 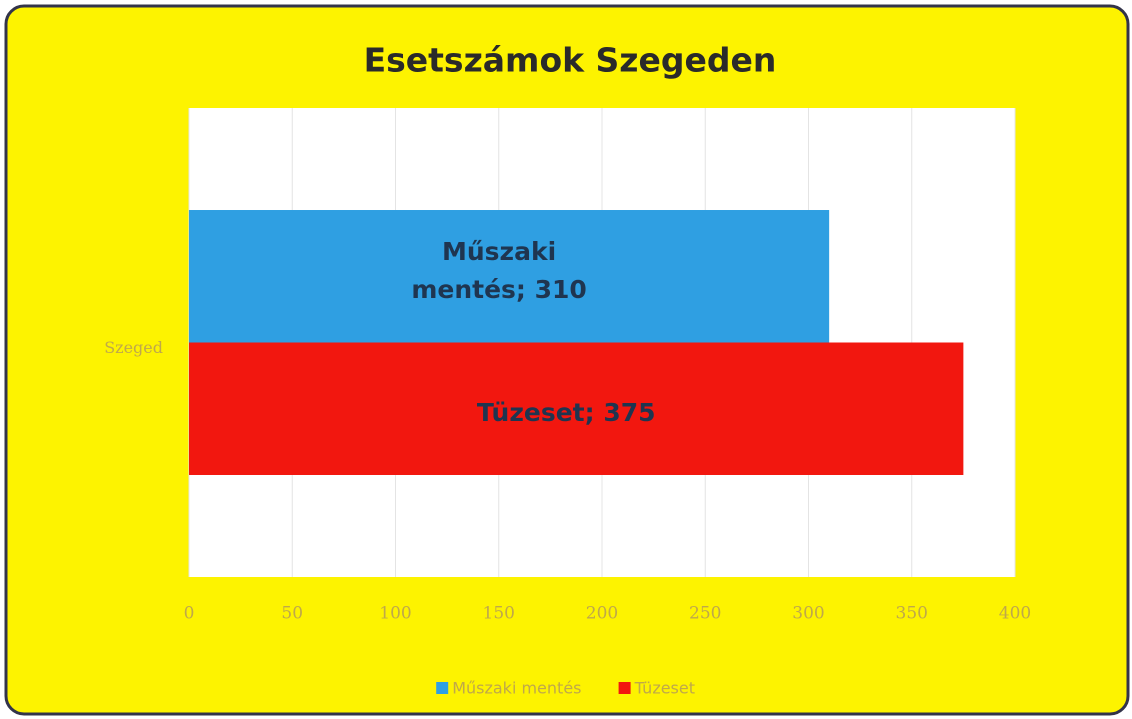 What do you see at coordinates (566, 412) in the screenshot?
I see `data-label: Tüzeset; 375` at bounding box center [566, 412].